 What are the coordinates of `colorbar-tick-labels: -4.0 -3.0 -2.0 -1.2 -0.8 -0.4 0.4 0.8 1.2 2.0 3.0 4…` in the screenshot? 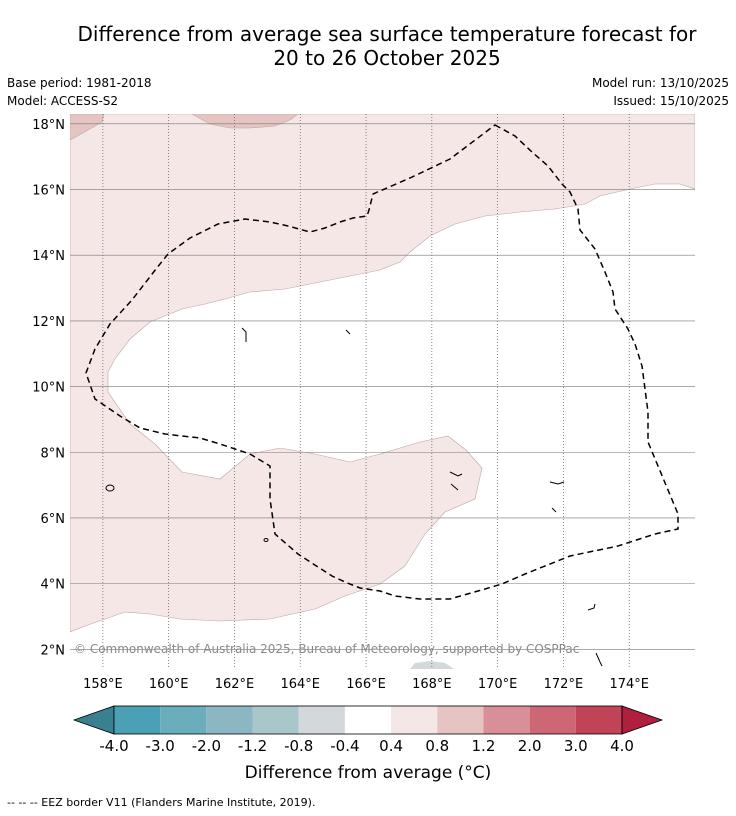 It's located at (366, 746).